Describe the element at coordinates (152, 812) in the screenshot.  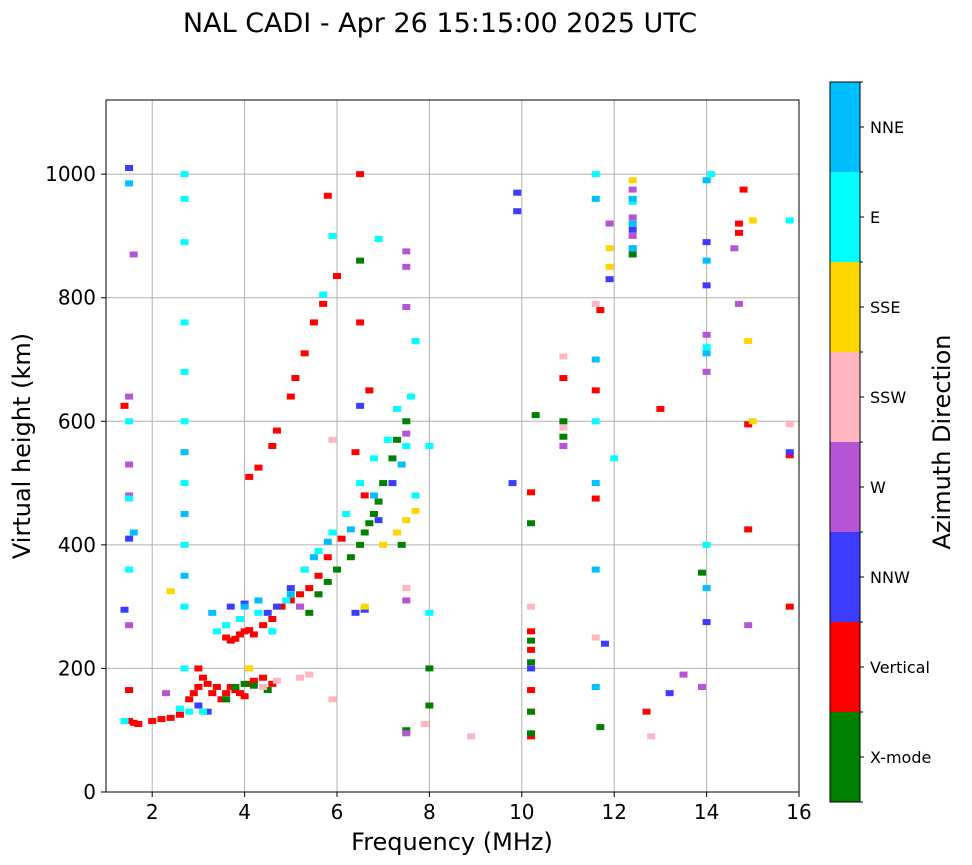
I see `x-tick-label: 2` at that location.